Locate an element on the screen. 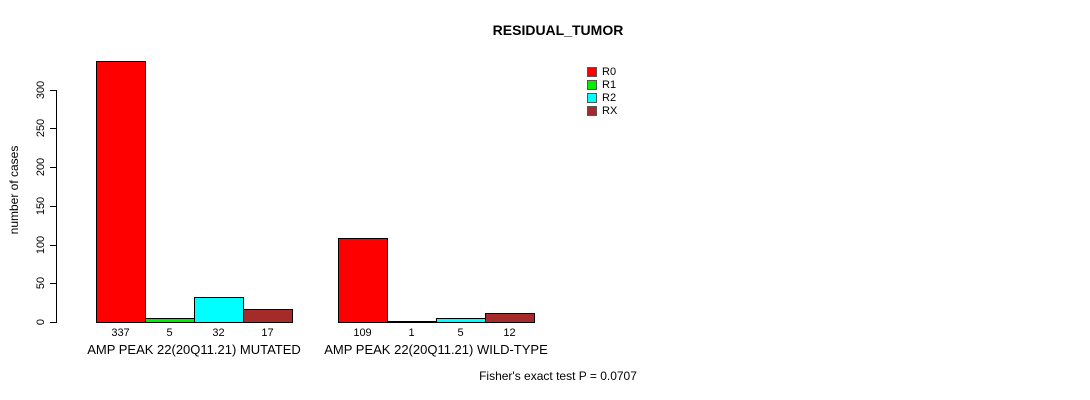  group-label: AMP PEAK 22(20Q11.21) MUTATED is located at coordinates (194, 349).